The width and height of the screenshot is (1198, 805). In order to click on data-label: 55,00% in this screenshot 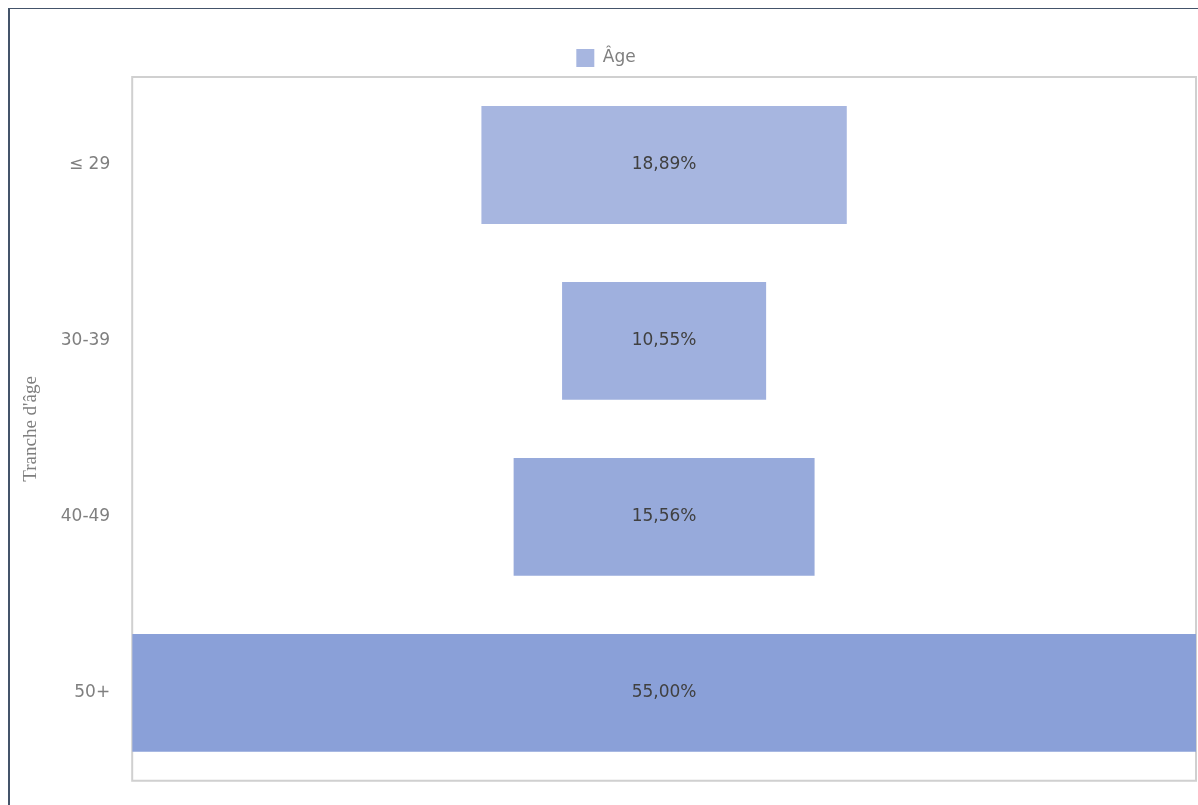, I will do `click(664, 691)`.